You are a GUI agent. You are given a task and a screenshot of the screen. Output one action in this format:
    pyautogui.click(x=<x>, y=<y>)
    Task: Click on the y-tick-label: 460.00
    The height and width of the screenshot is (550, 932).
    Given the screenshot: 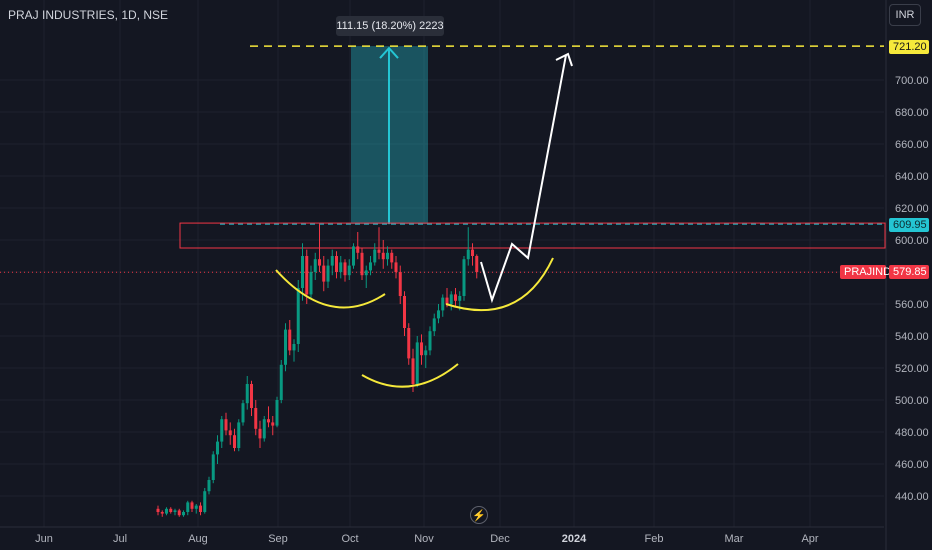 What is the action you would take?
    pyautogui.click(x=912, y=465)
    